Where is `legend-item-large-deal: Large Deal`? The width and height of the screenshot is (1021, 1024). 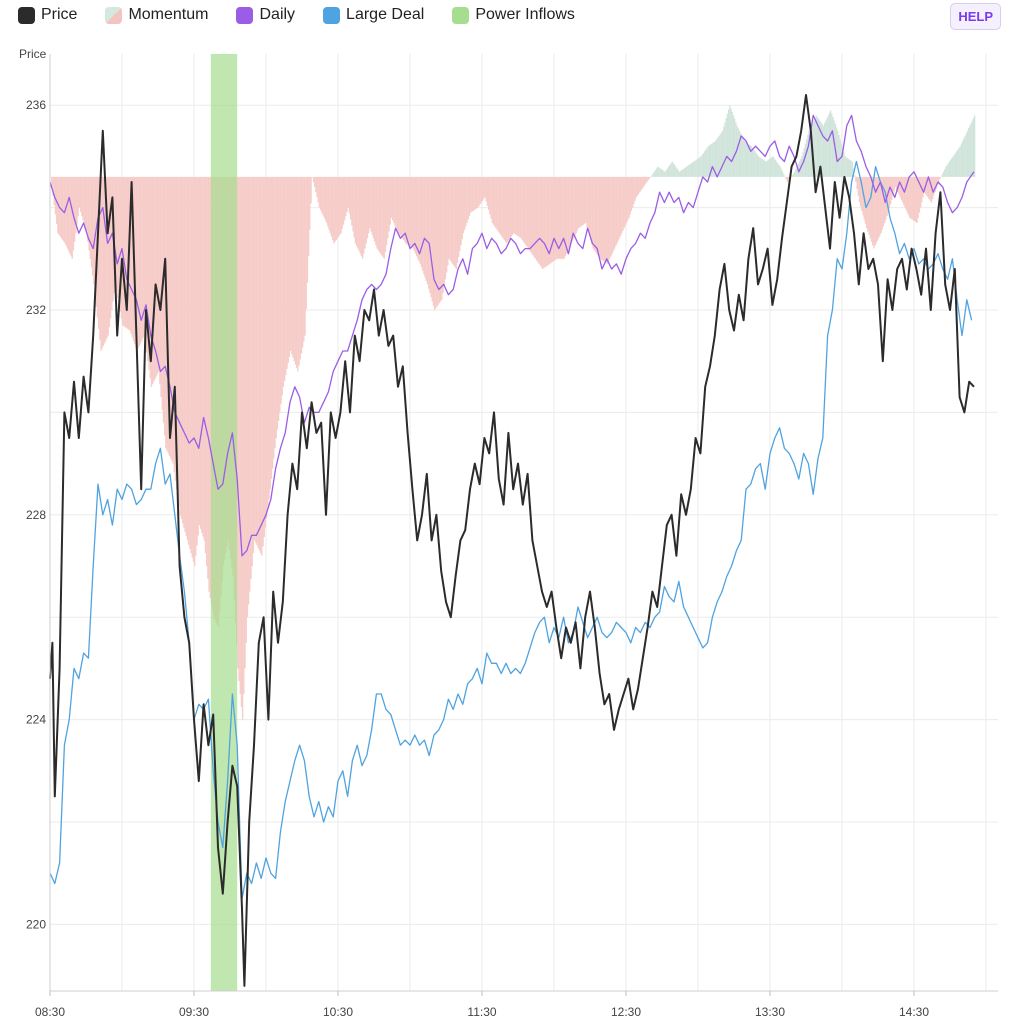
legend-item-large-deal: Large Deal is located at coordinates (373, 15).